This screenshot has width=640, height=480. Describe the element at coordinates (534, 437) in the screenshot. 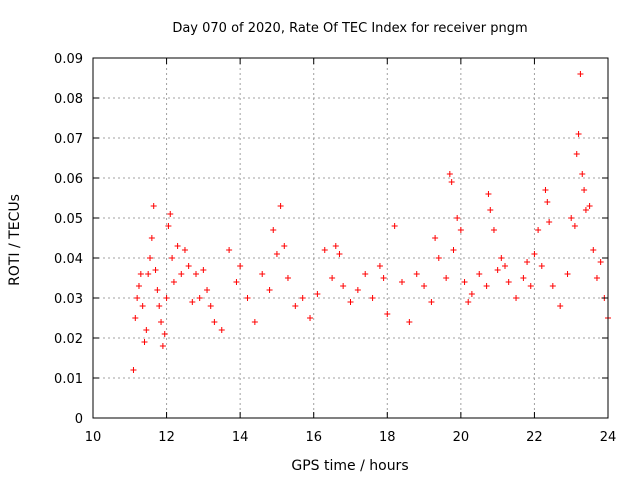

I see `x-tick-label: 22` at that location.